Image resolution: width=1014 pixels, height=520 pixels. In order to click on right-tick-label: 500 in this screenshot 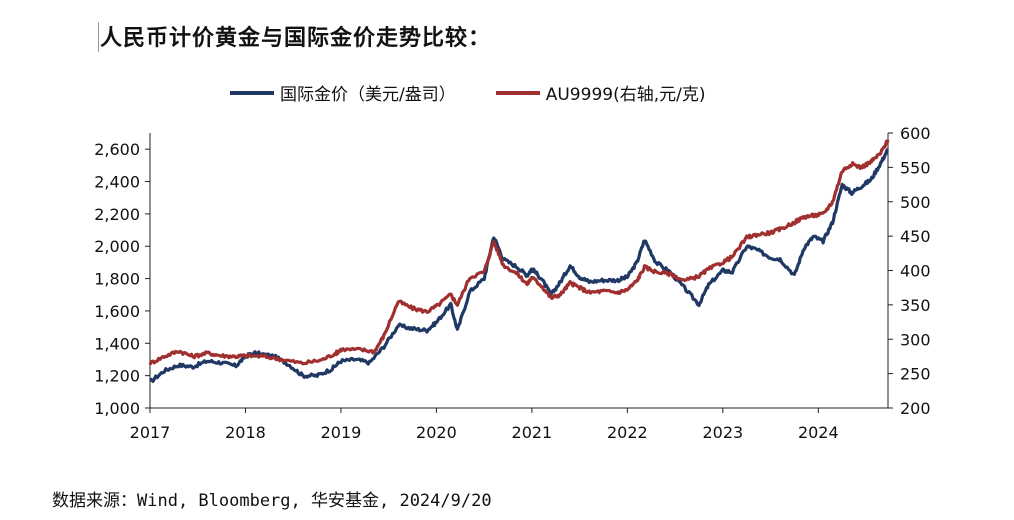, I will do `click(915, 202)`.